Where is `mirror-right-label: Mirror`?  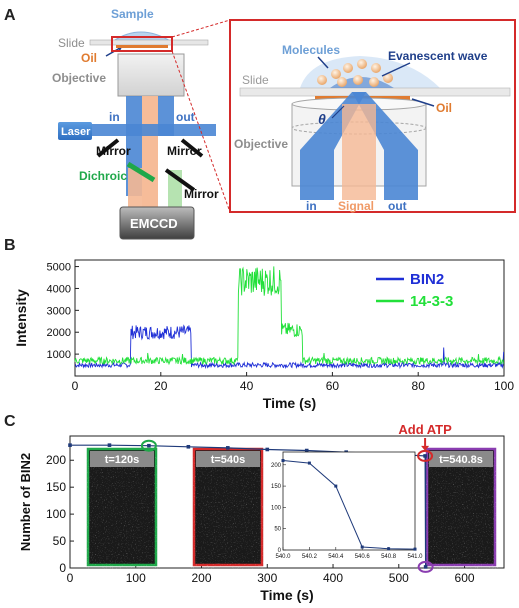
mirror-right-label: Mirror is located at coordinates (184, 151).